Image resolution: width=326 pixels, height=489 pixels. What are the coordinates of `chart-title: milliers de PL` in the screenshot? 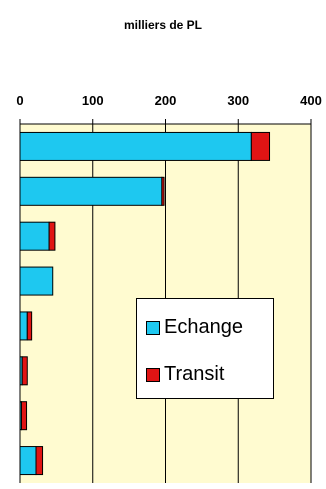 It's located at (163, 25).